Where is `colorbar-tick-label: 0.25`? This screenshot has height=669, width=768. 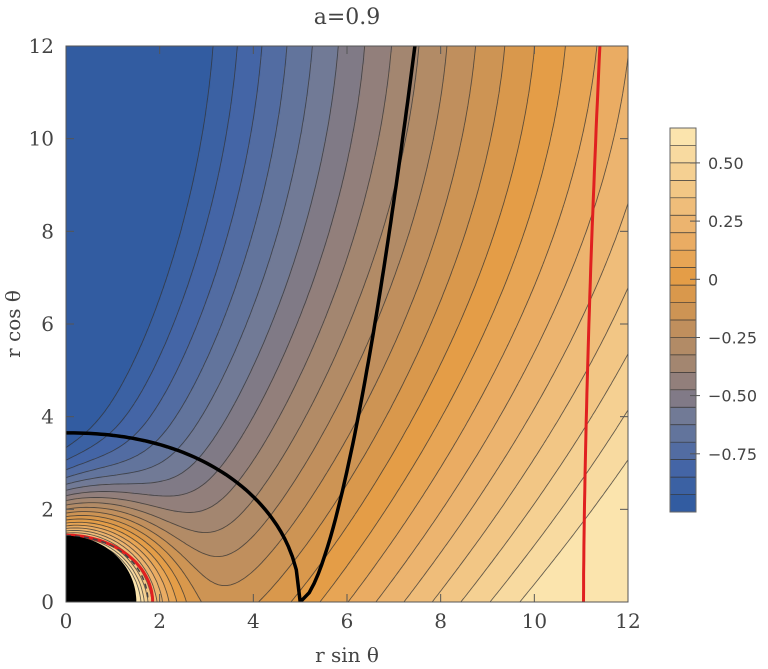 colorbar-tick-label: 0.25 is located at coordinates (726, 221).